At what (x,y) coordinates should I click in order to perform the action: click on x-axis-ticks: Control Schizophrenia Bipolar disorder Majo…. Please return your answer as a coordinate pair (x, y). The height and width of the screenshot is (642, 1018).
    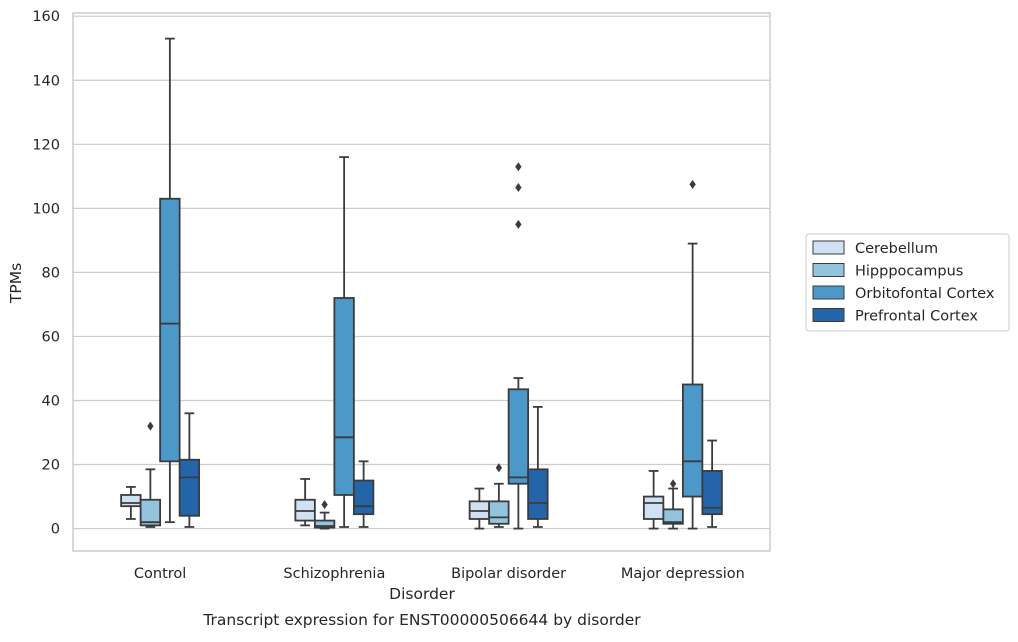
    Looking at the image, I should click on (439, 574).